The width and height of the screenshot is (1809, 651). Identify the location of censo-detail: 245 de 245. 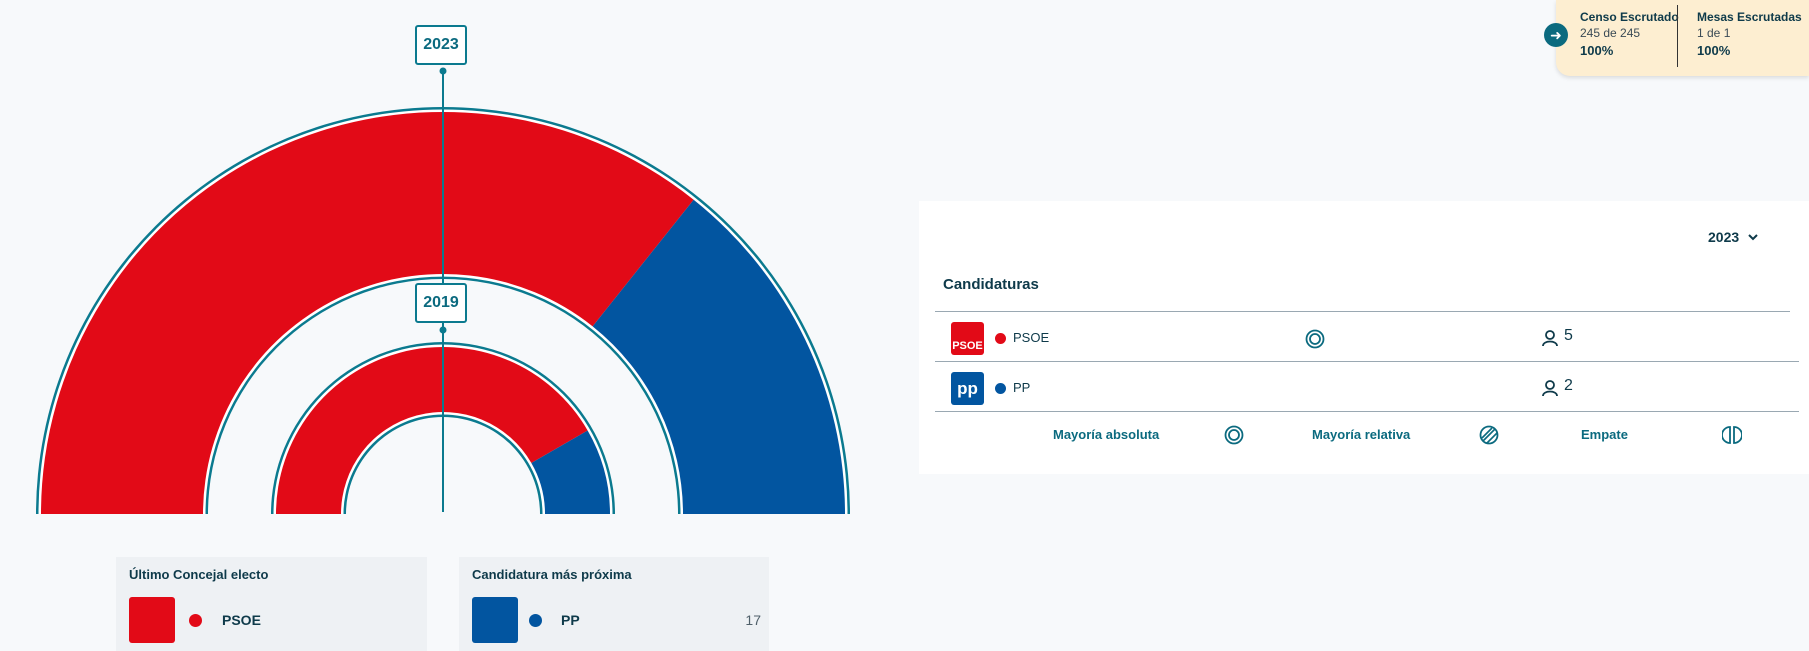
(1610, 33).